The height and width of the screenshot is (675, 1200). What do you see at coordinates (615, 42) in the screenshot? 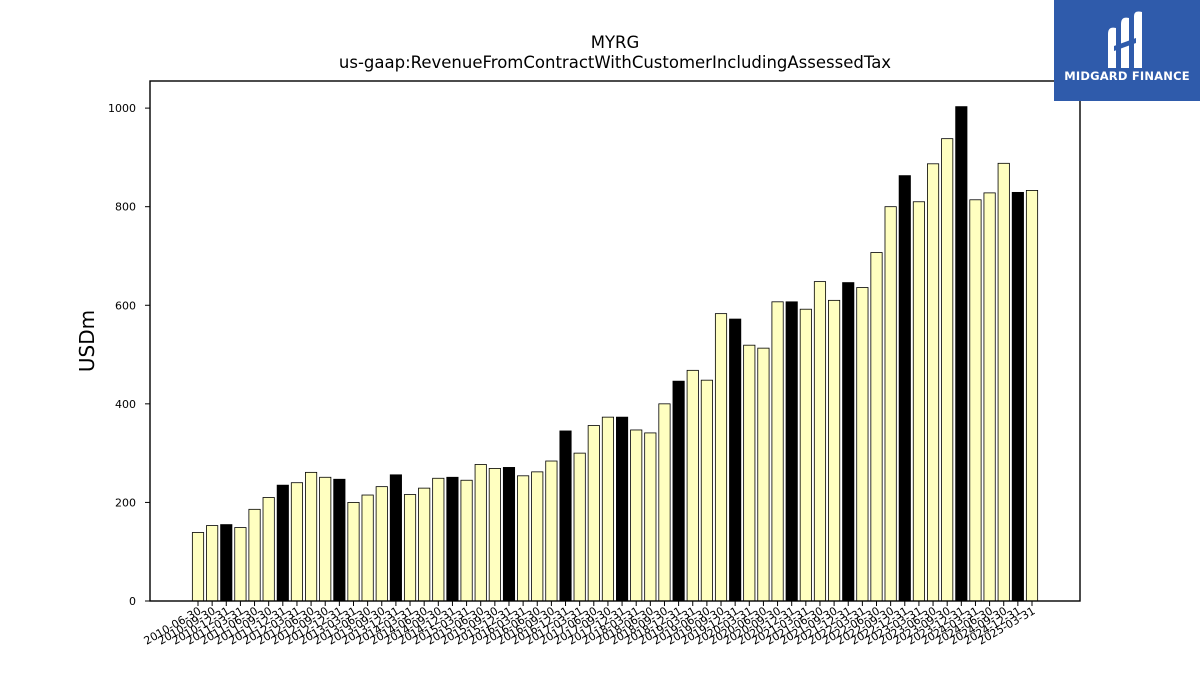
I see `chart-title: MYRG` at bounding box center [615, 42].